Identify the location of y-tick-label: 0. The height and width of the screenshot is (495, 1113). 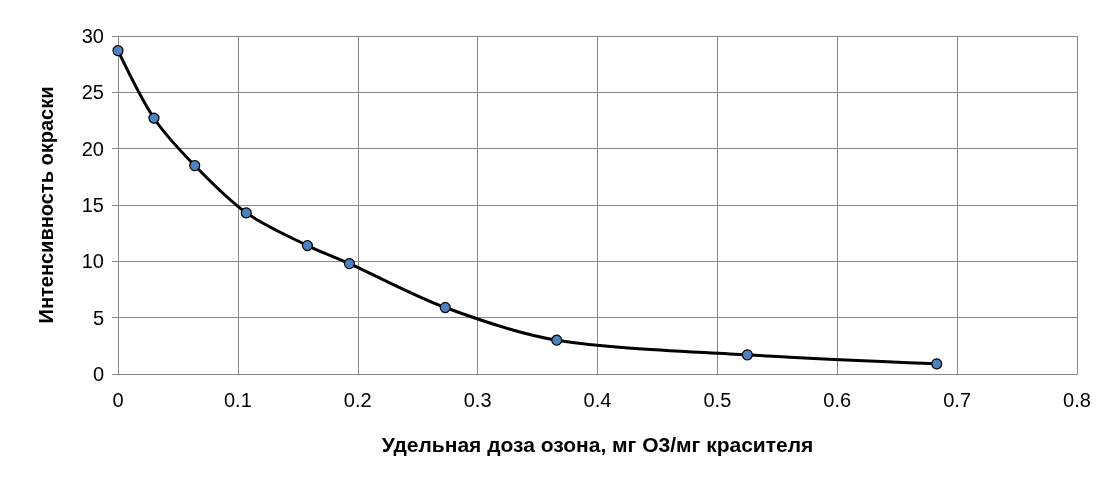
(98, 374).